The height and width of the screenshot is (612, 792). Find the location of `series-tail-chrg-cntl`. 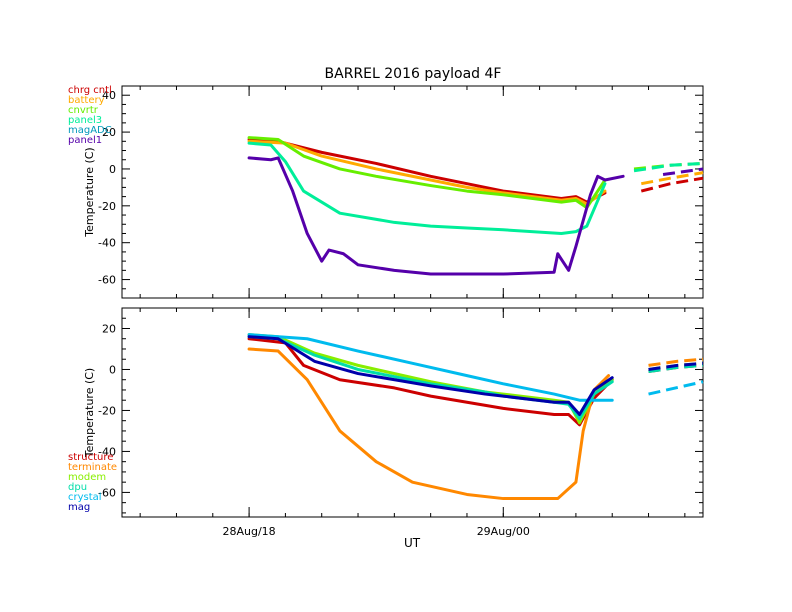

series-tail-chrg-cntl is located at coordinates (672, 184).